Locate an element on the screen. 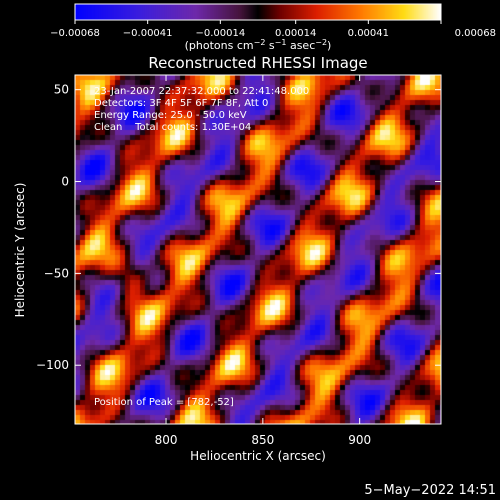  y-tick-label: 0 is located at coordinates (65, 182).